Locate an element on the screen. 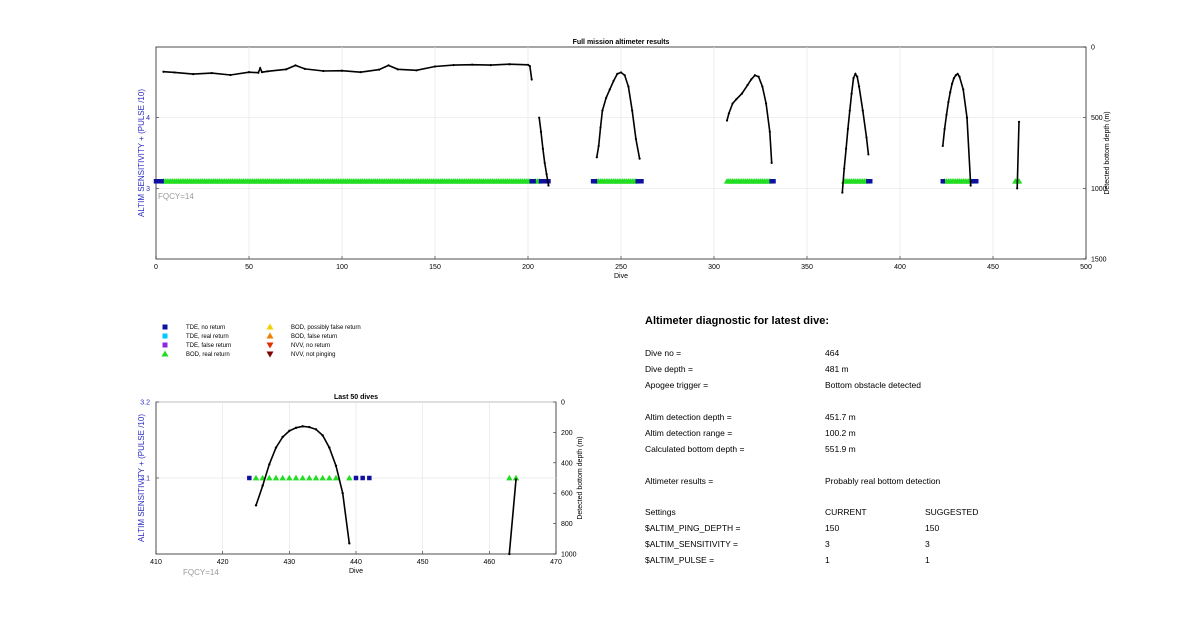 This screenshot has width=1200, height=622. legend-item: NVV, not pinging is located at coordinates (300, 354).